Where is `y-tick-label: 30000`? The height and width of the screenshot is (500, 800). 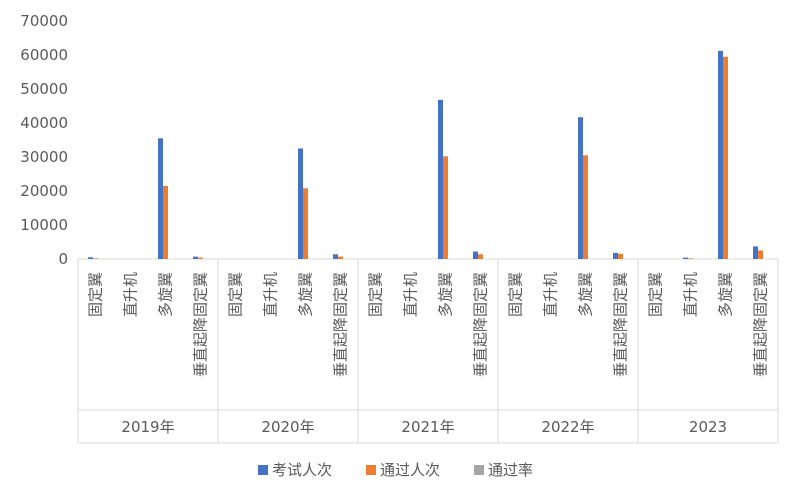 y-tick-label: 30000 is located at coordinates (44, 157).